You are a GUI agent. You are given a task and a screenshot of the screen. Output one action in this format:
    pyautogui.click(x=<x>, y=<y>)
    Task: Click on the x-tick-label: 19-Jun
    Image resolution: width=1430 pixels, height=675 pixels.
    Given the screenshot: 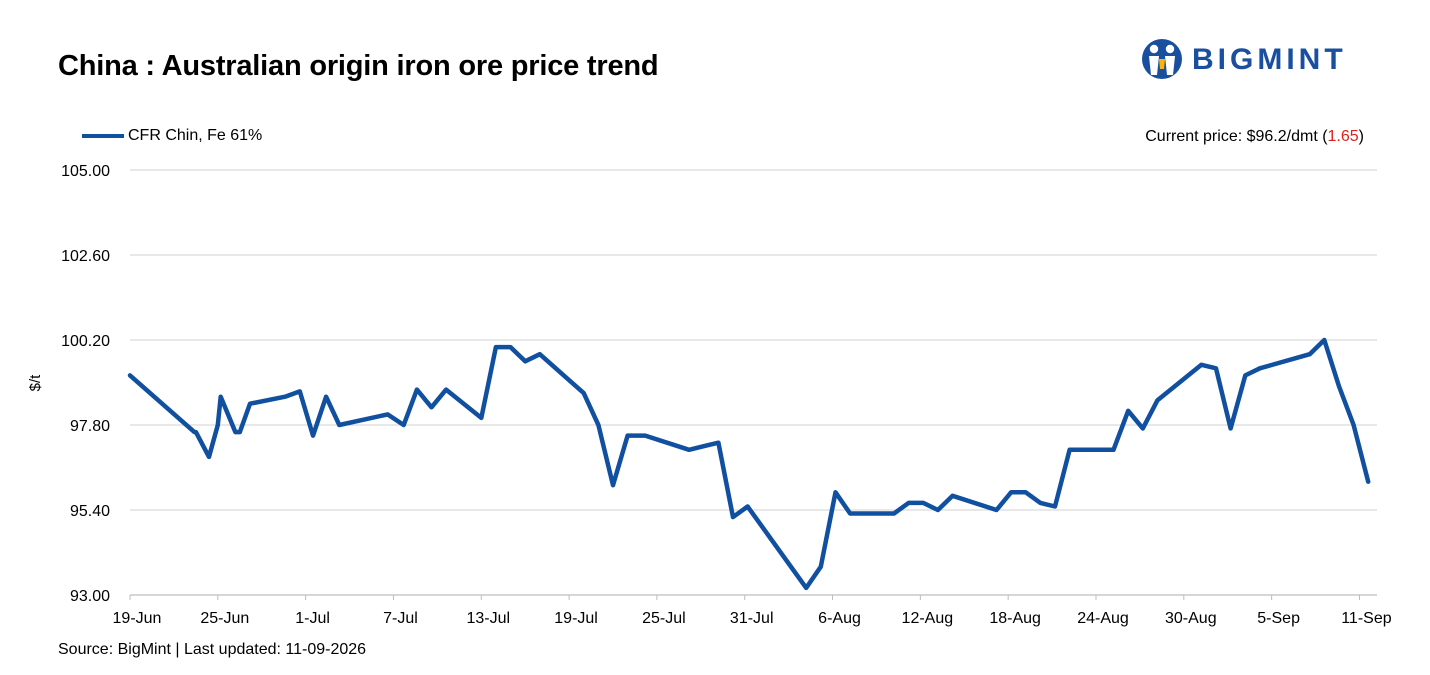 What is the action you would take?
    pyautogui.click(x=137, y=618)
    